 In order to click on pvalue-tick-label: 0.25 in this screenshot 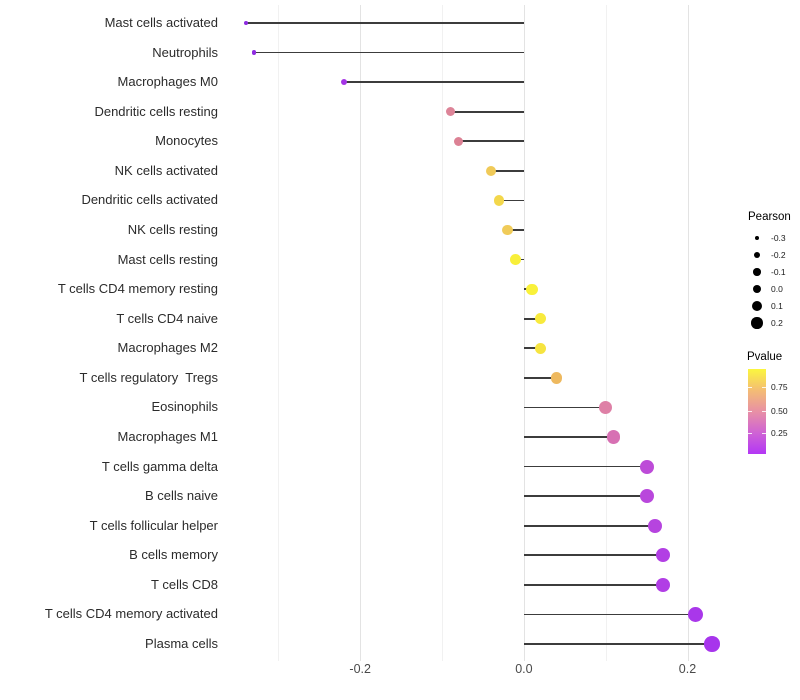, I will do `click(779, 432)`.